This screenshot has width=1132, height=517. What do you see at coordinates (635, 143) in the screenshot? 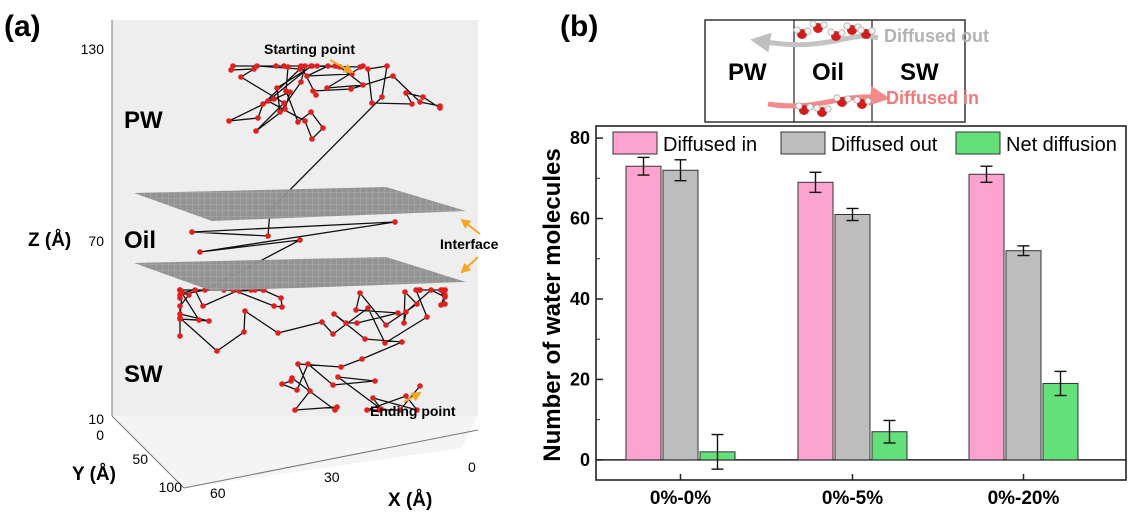
I see `legend-swatch-diffused-in` at bounding box center [635, 143].